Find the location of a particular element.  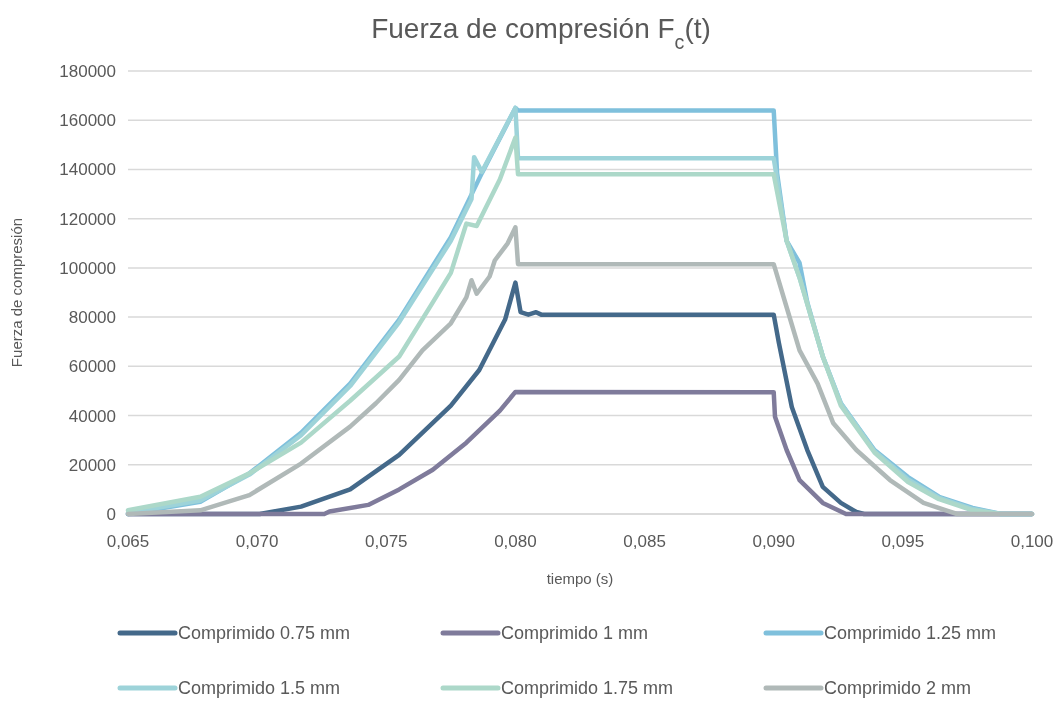

y-tick-label: 60000 is located at coordinates (92, 367).